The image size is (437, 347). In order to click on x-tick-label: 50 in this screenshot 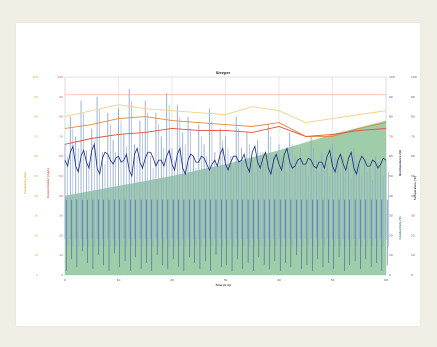, I will do `click(333, 280)`.